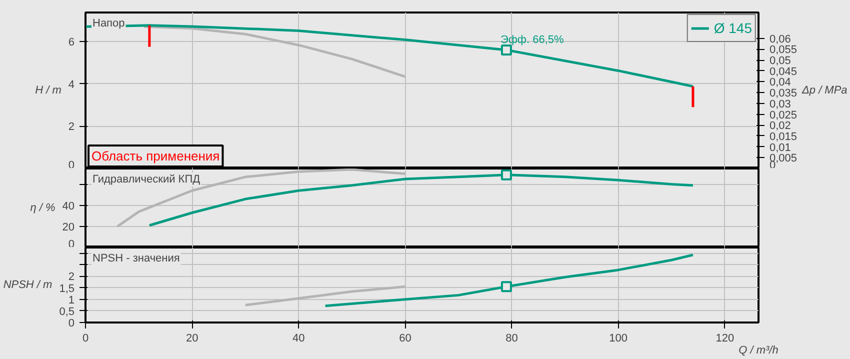 The image size is (850, 359). I want to click on y2-tick-label: 0,055, so click(784, 50).